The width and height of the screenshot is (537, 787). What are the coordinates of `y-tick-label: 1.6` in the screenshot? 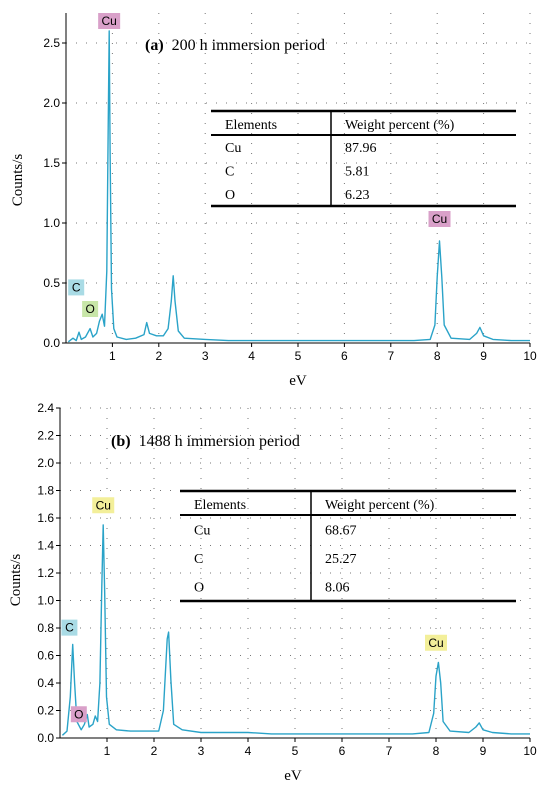 It's located at (45, 518).